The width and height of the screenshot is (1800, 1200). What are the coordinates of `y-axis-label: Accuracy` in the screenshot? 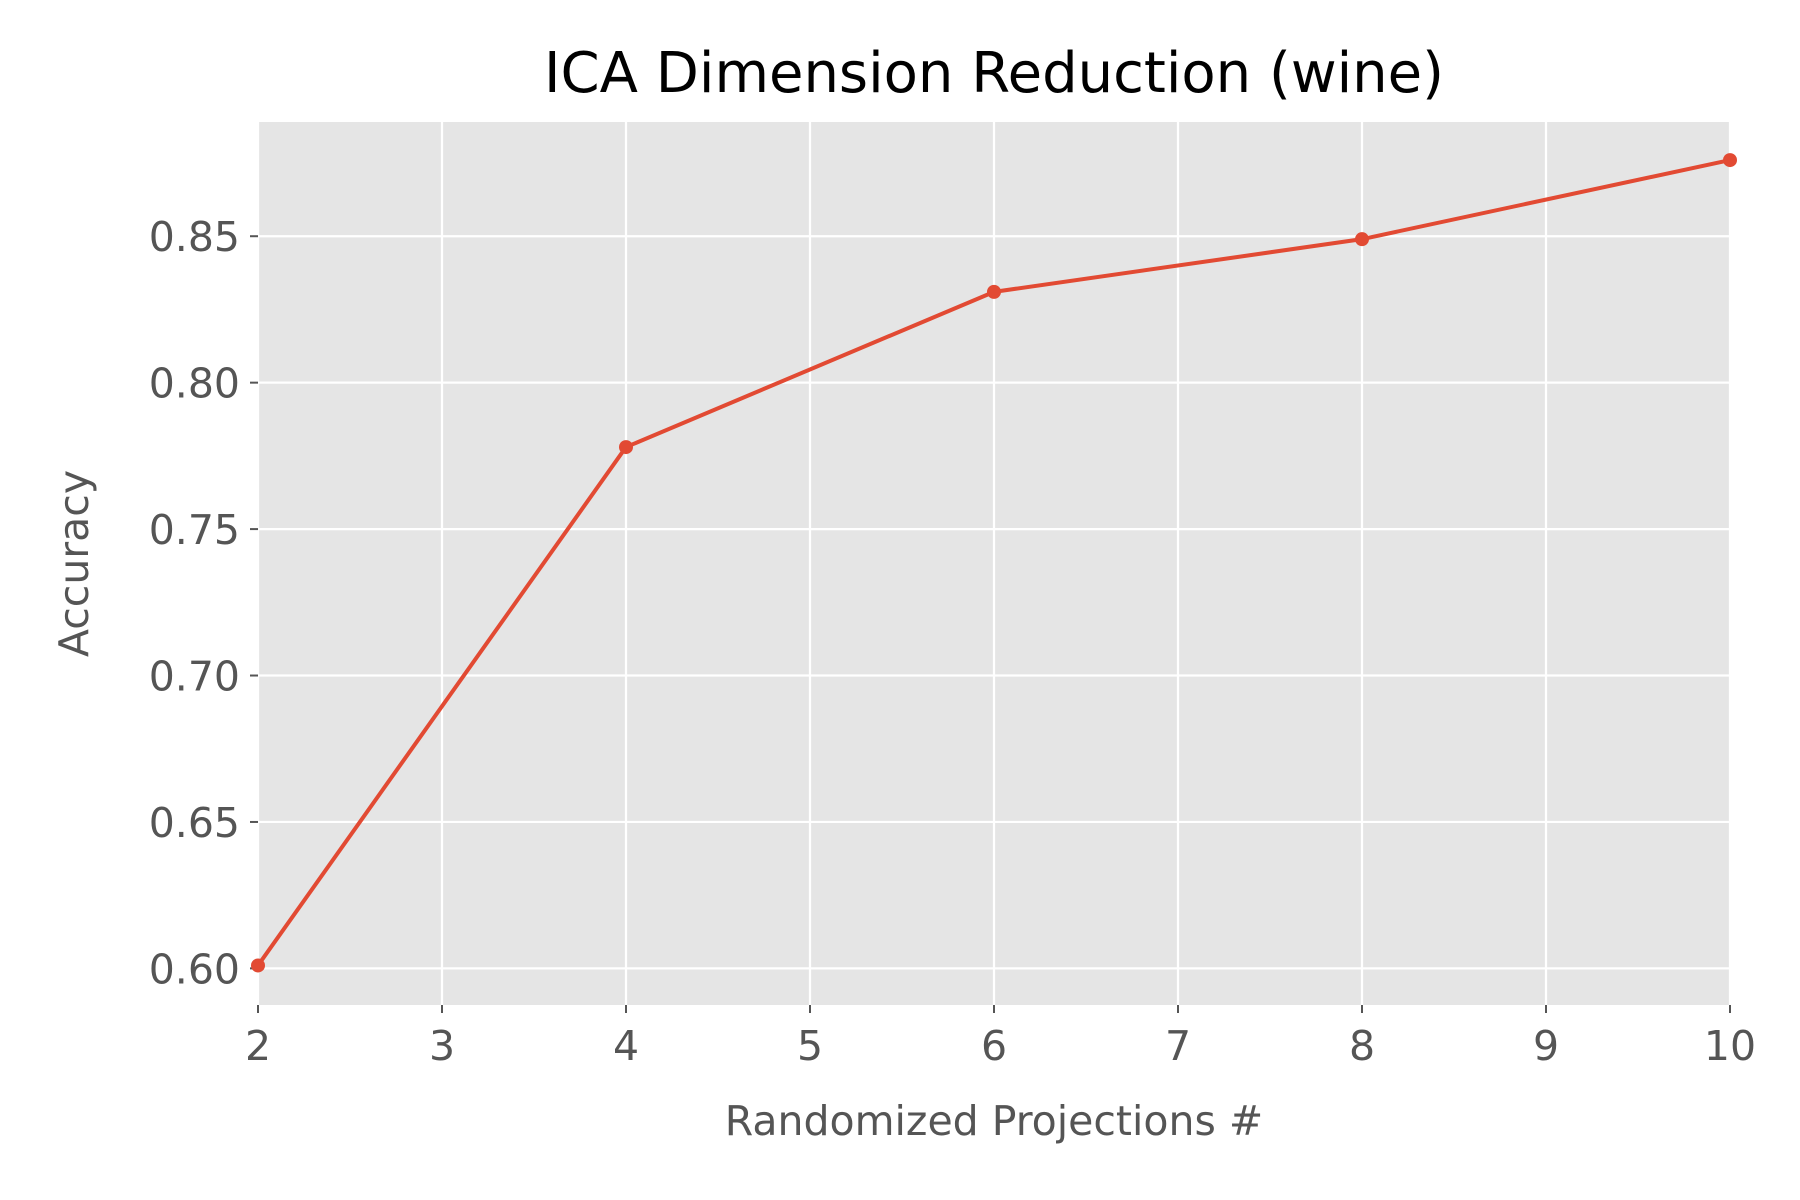 It's located at (74, 563).